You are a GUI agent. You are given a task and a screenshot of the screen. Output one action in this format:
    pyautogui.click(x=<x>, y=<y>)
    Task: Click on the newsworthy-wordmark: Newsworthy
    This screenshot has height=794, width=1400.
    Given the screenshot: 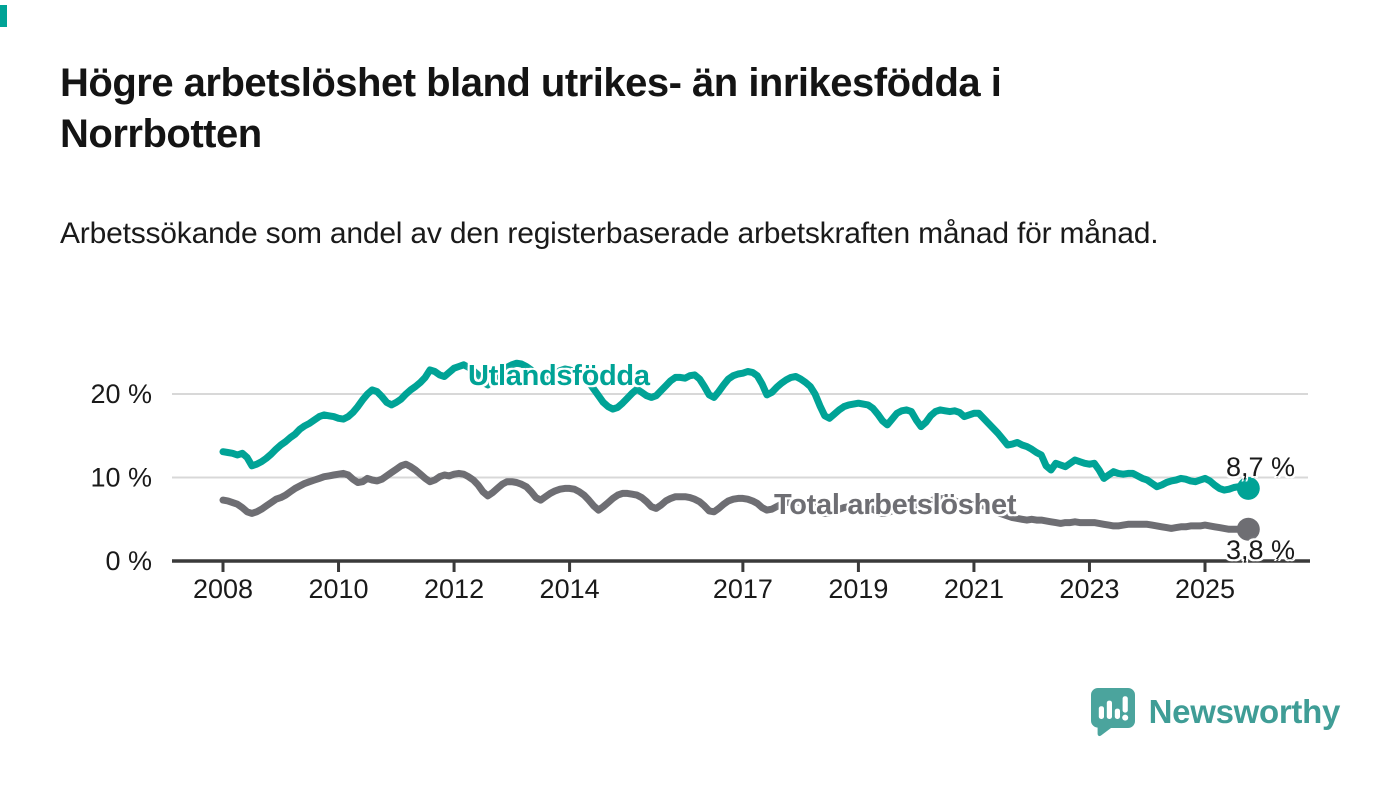 What is the action you would take?
    pyautogui.click(x=1244, y=711)
    